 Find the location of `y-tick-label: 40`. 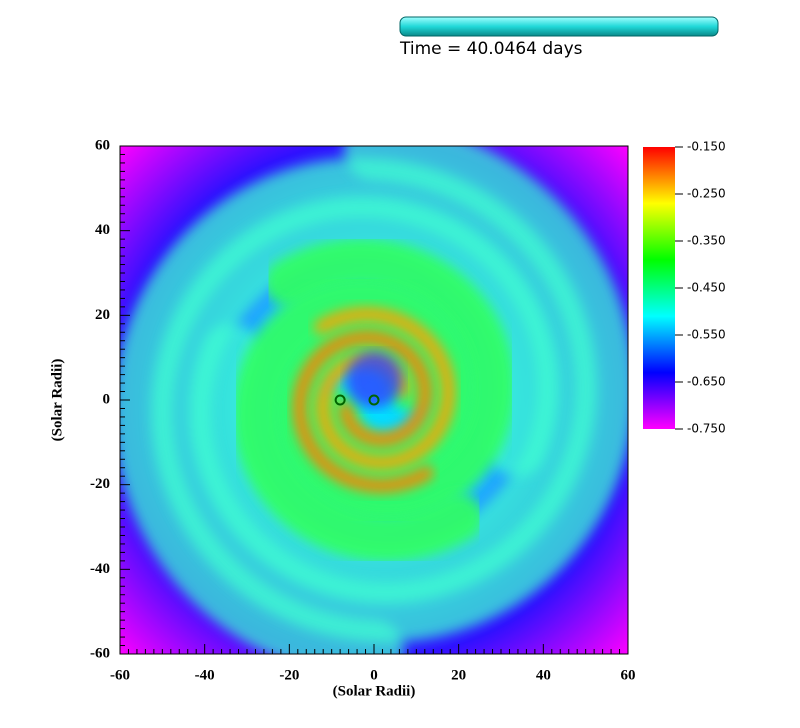

y-tick-label: 40 is located at coordinates (102, 230).